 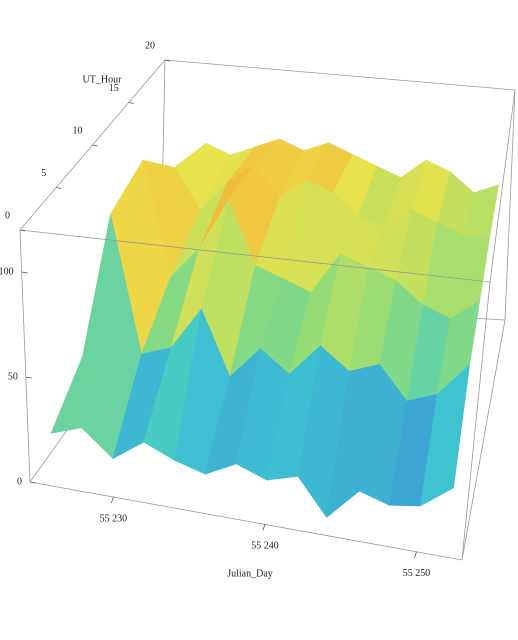 What do you see at coordinates (445, 435) in the screenshot?
I see `surface-patch` at bounding box center [445, 435].